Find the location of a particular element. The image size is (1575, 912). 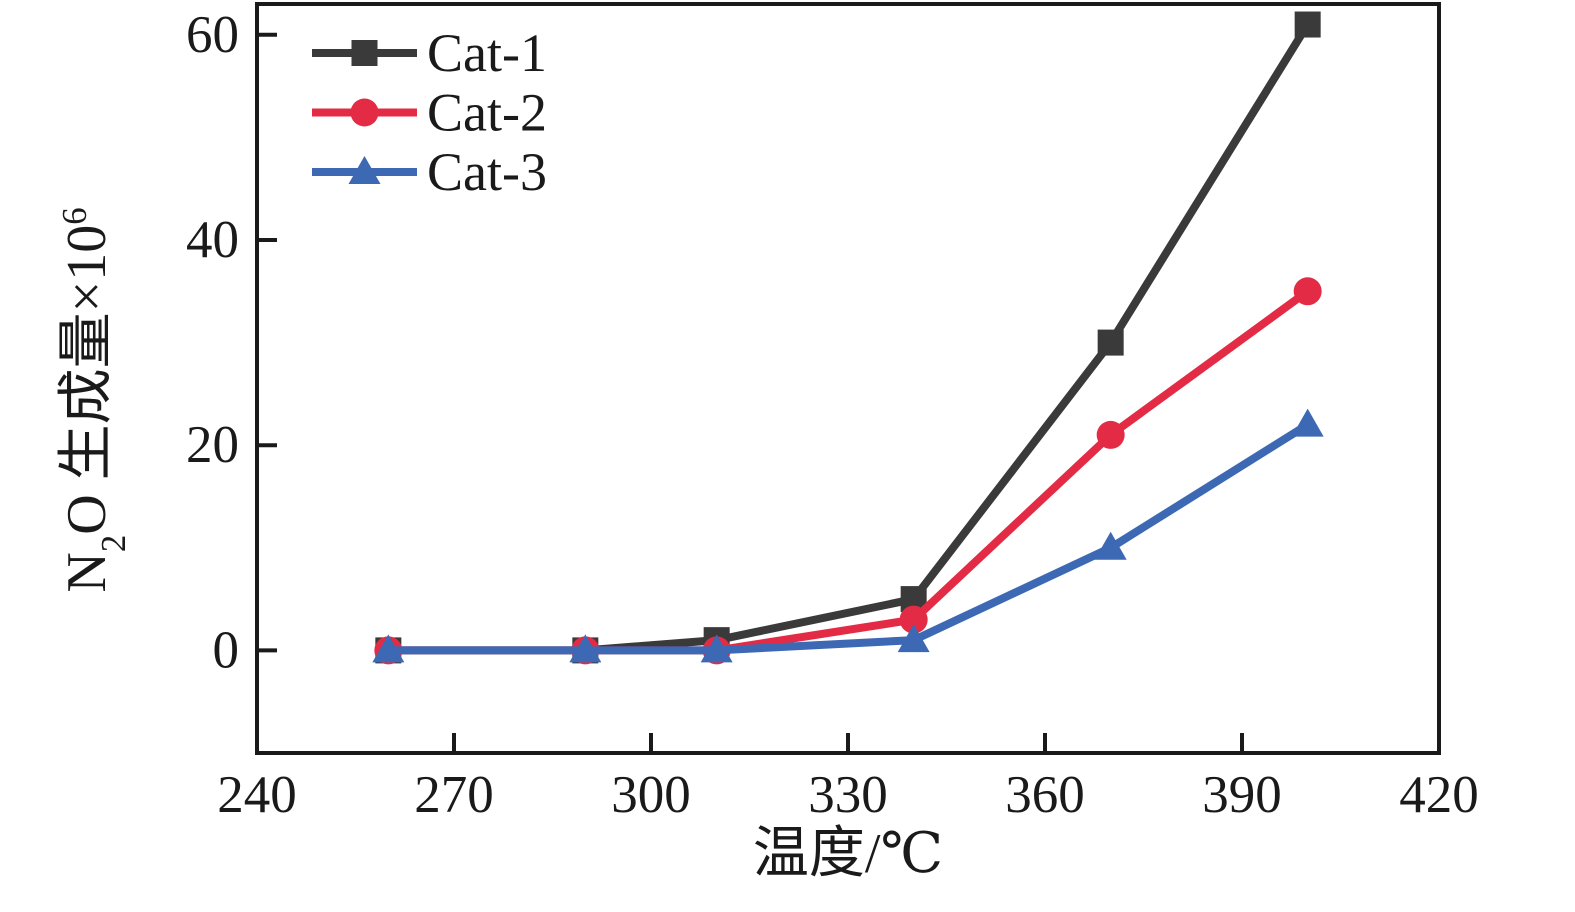

legend-label-cat-3: Cat-3 is located at coordinates (487, 172).